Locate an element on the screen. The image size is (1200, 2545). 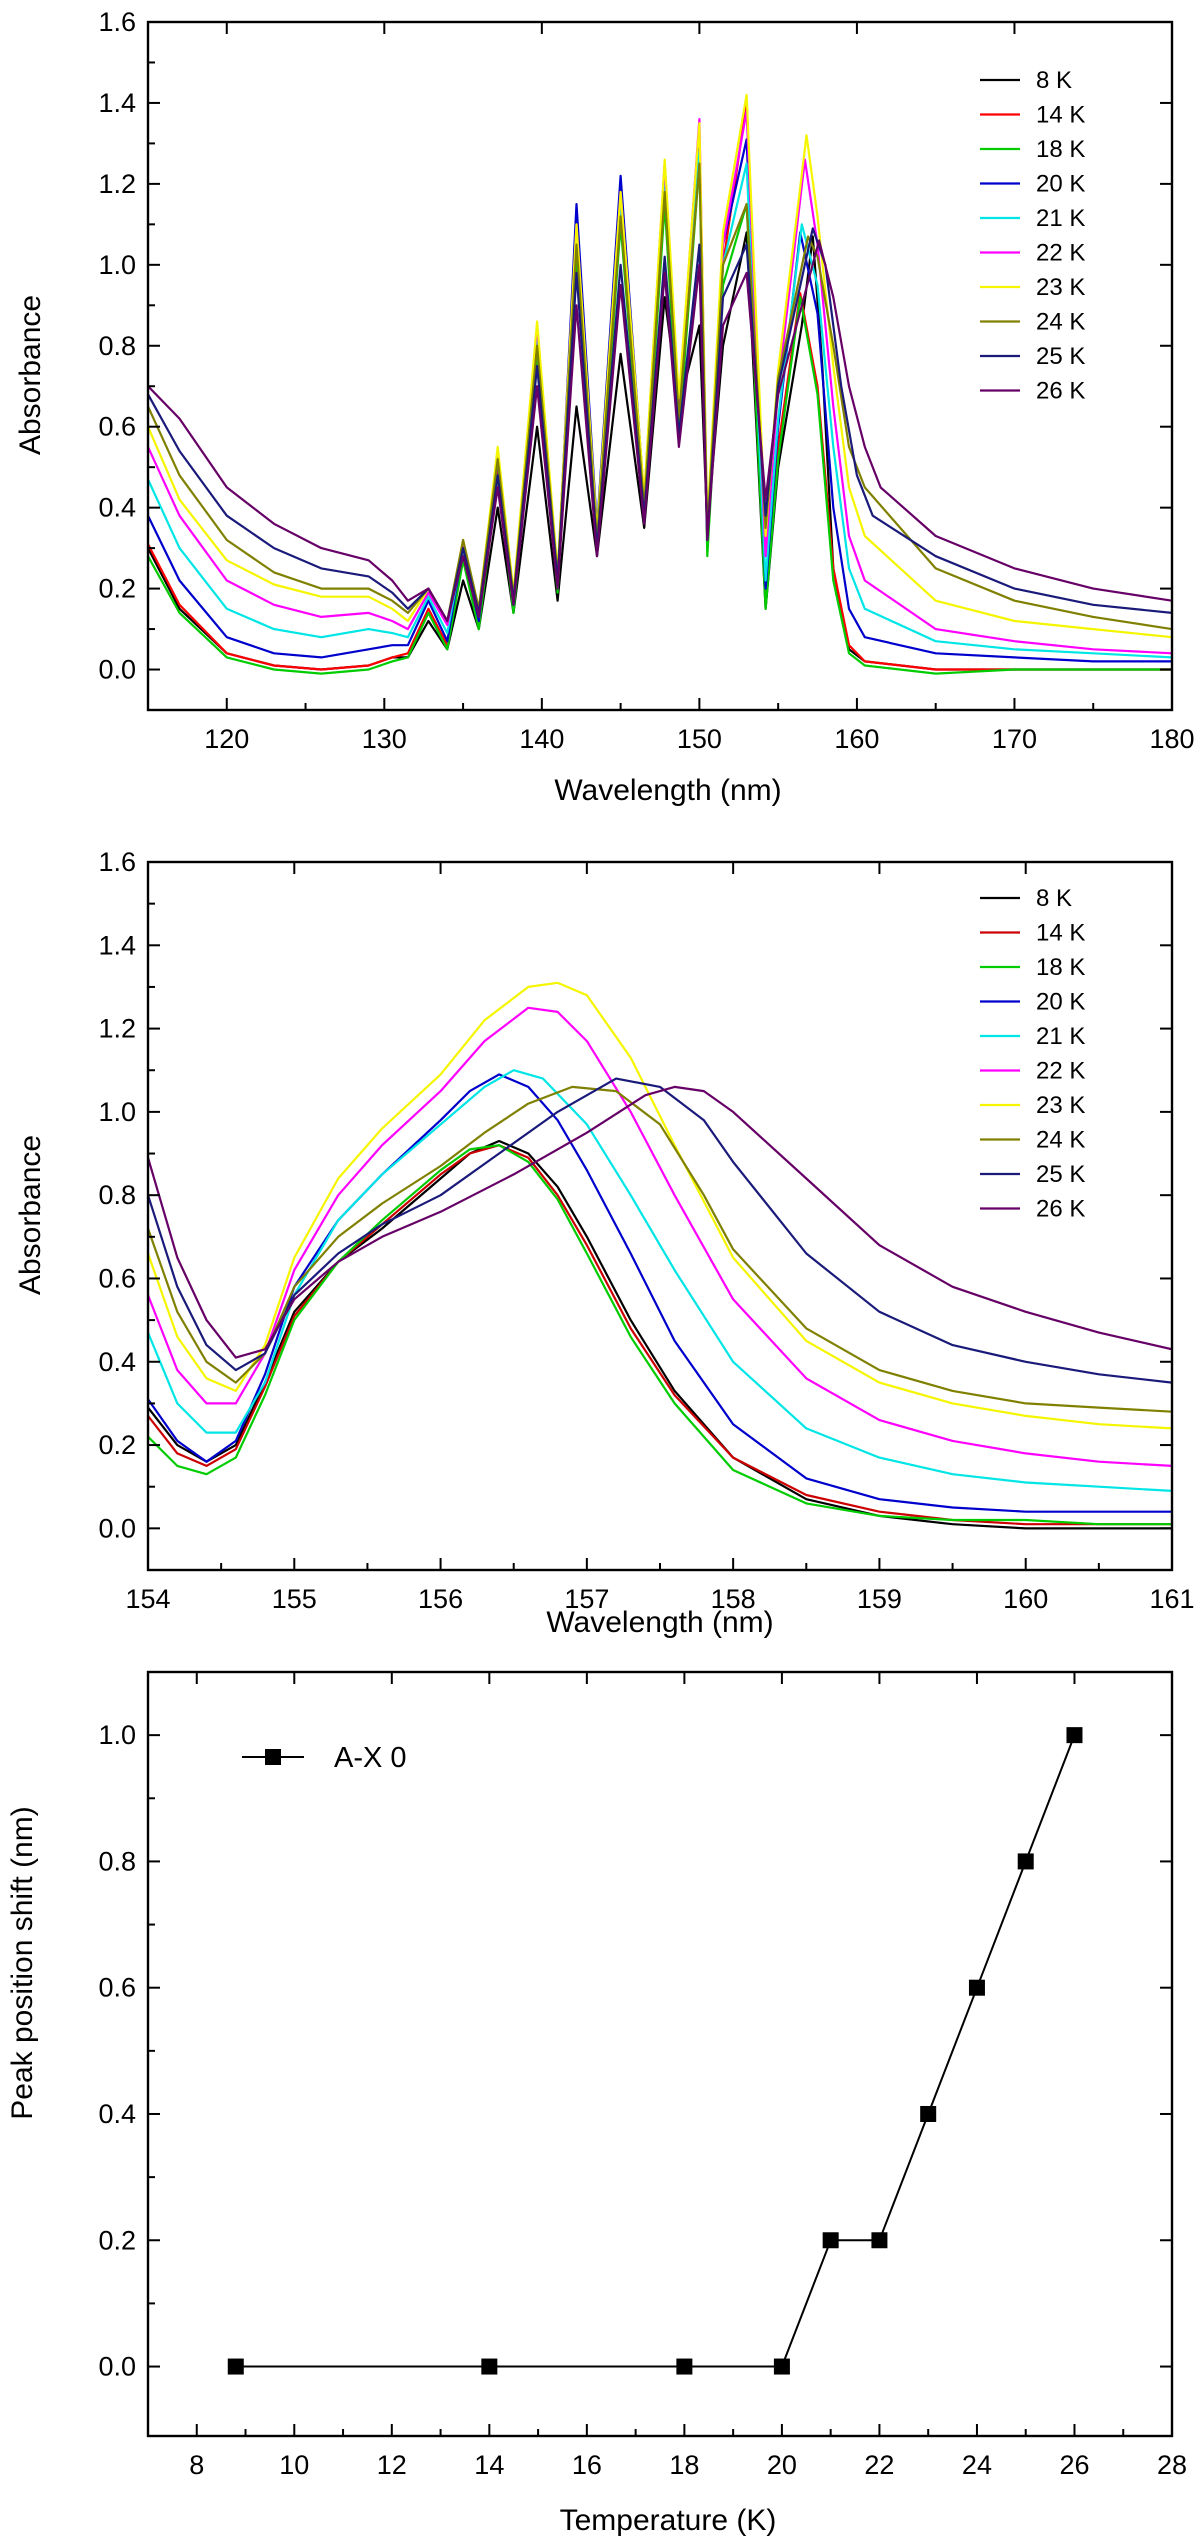
series-line-21-k is located at coordinates (660, 1280).